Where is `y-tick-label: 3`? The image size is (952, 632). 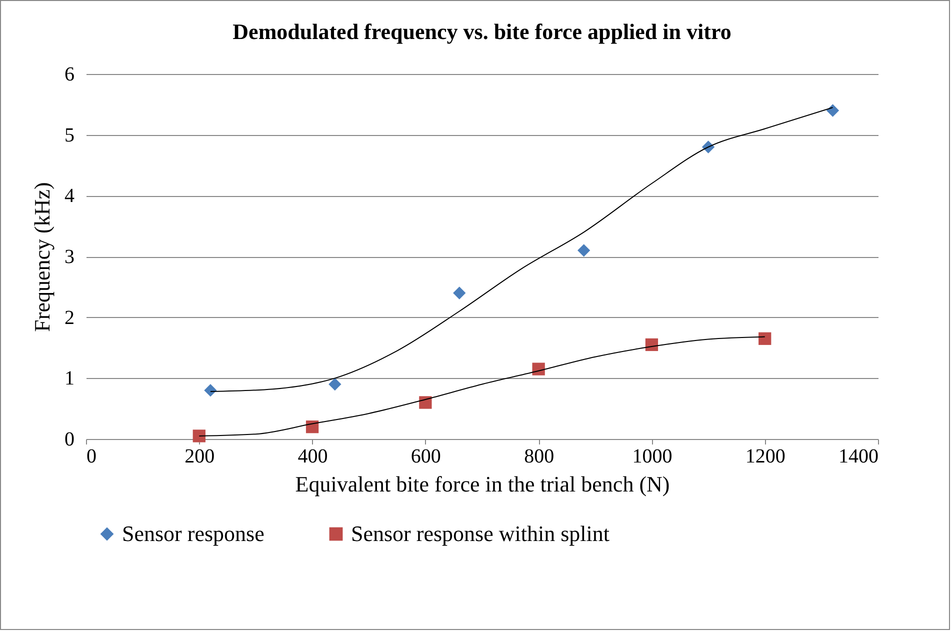 y-tick-label: 3 is located at coordinates (69, 257).